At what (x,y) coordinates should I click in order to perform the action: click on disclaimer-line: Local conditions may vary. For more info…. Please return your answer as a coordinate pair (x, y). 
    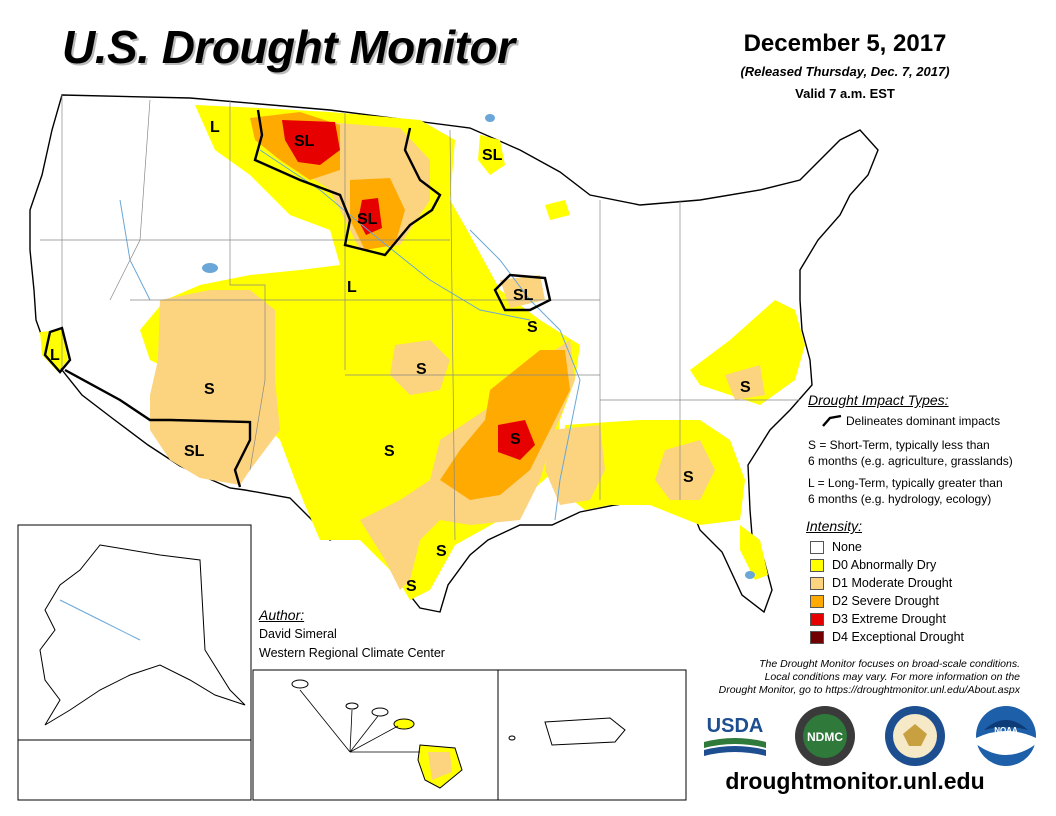
    Looking at the image, I should click on (892, 677).